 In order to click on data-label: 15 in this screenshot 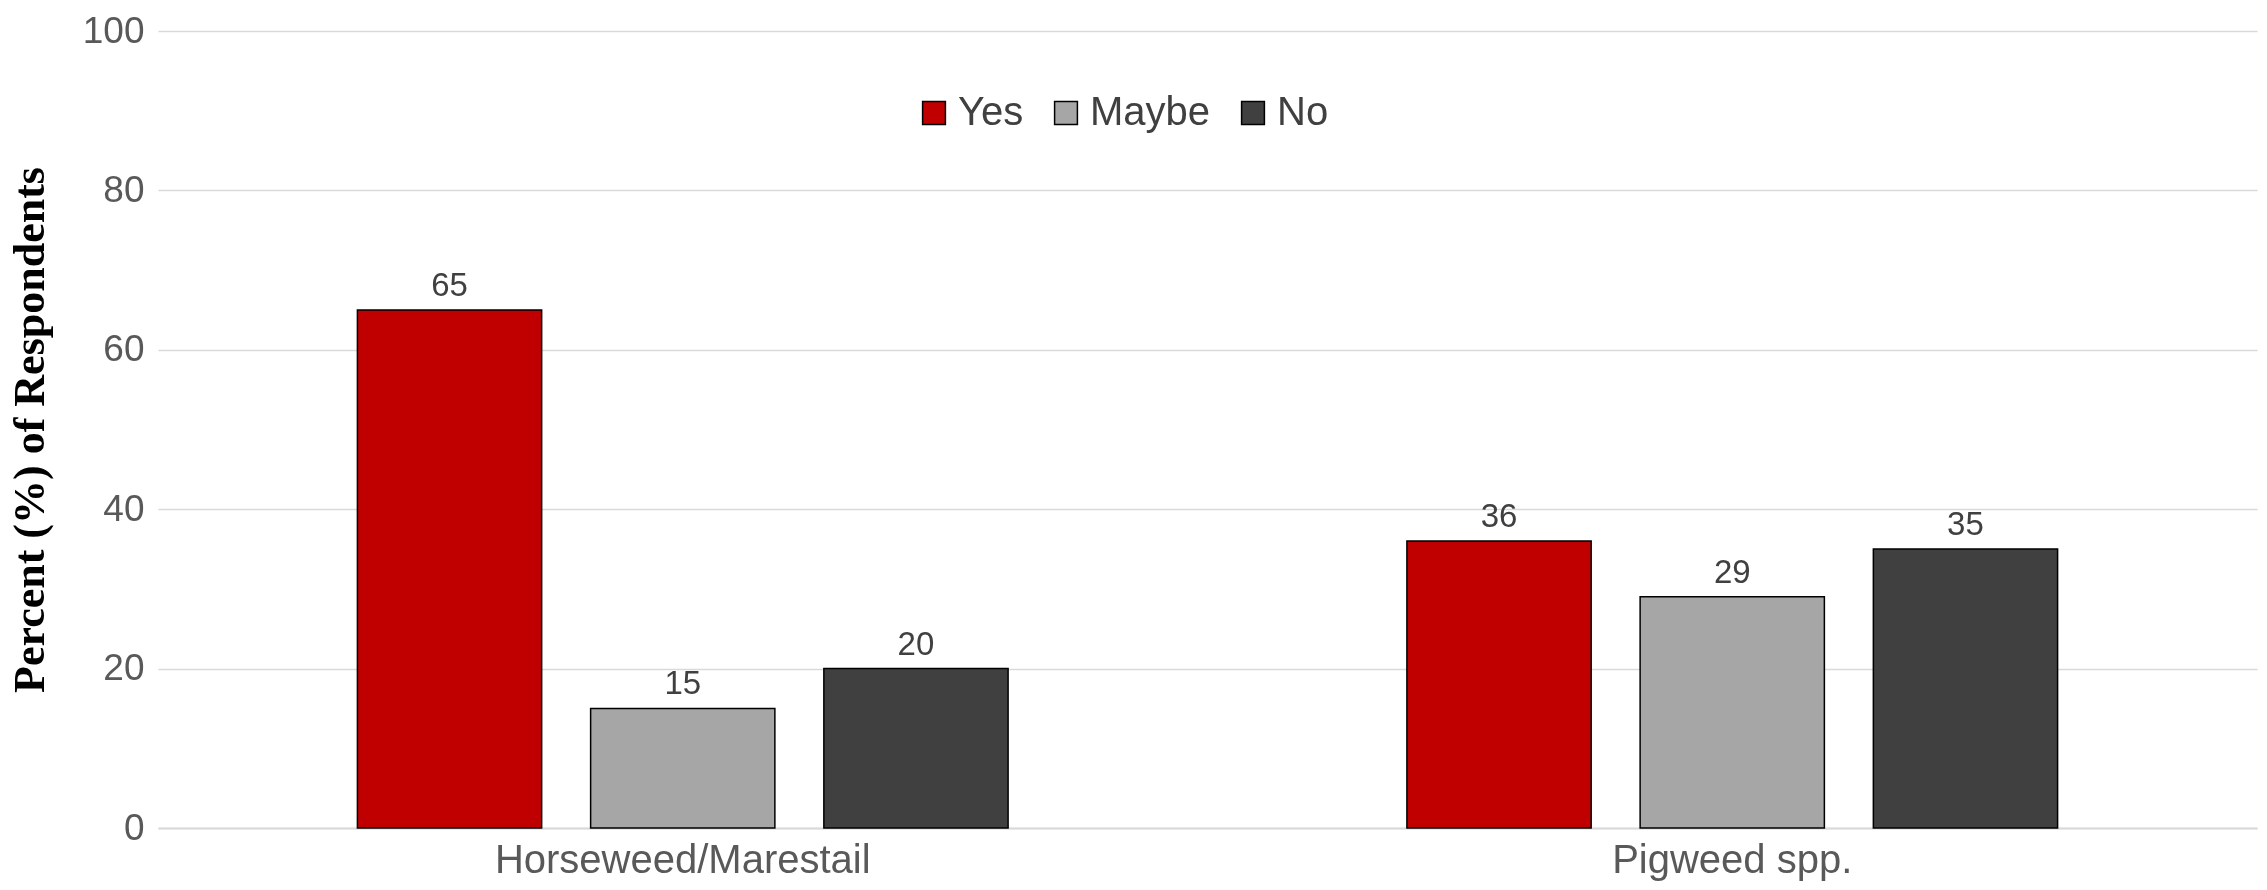, I will do `click(683, 683)`.